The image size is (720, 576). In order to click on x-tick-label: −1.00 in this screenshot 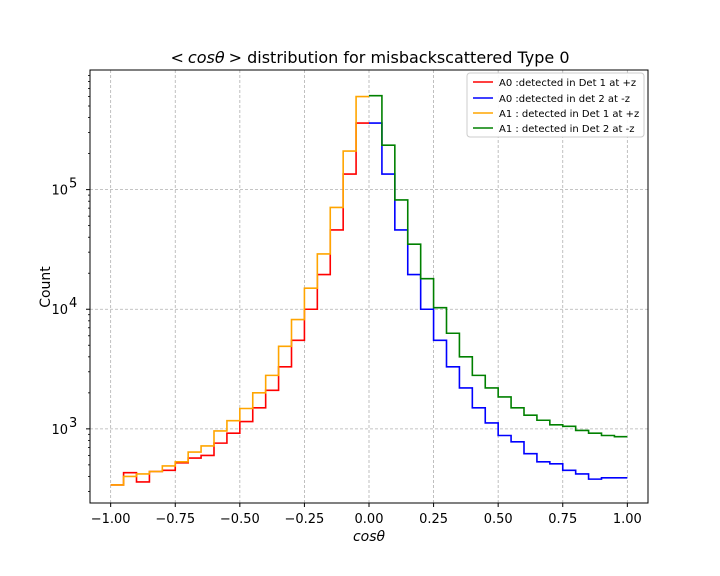, I will do `click(111, 519)`.